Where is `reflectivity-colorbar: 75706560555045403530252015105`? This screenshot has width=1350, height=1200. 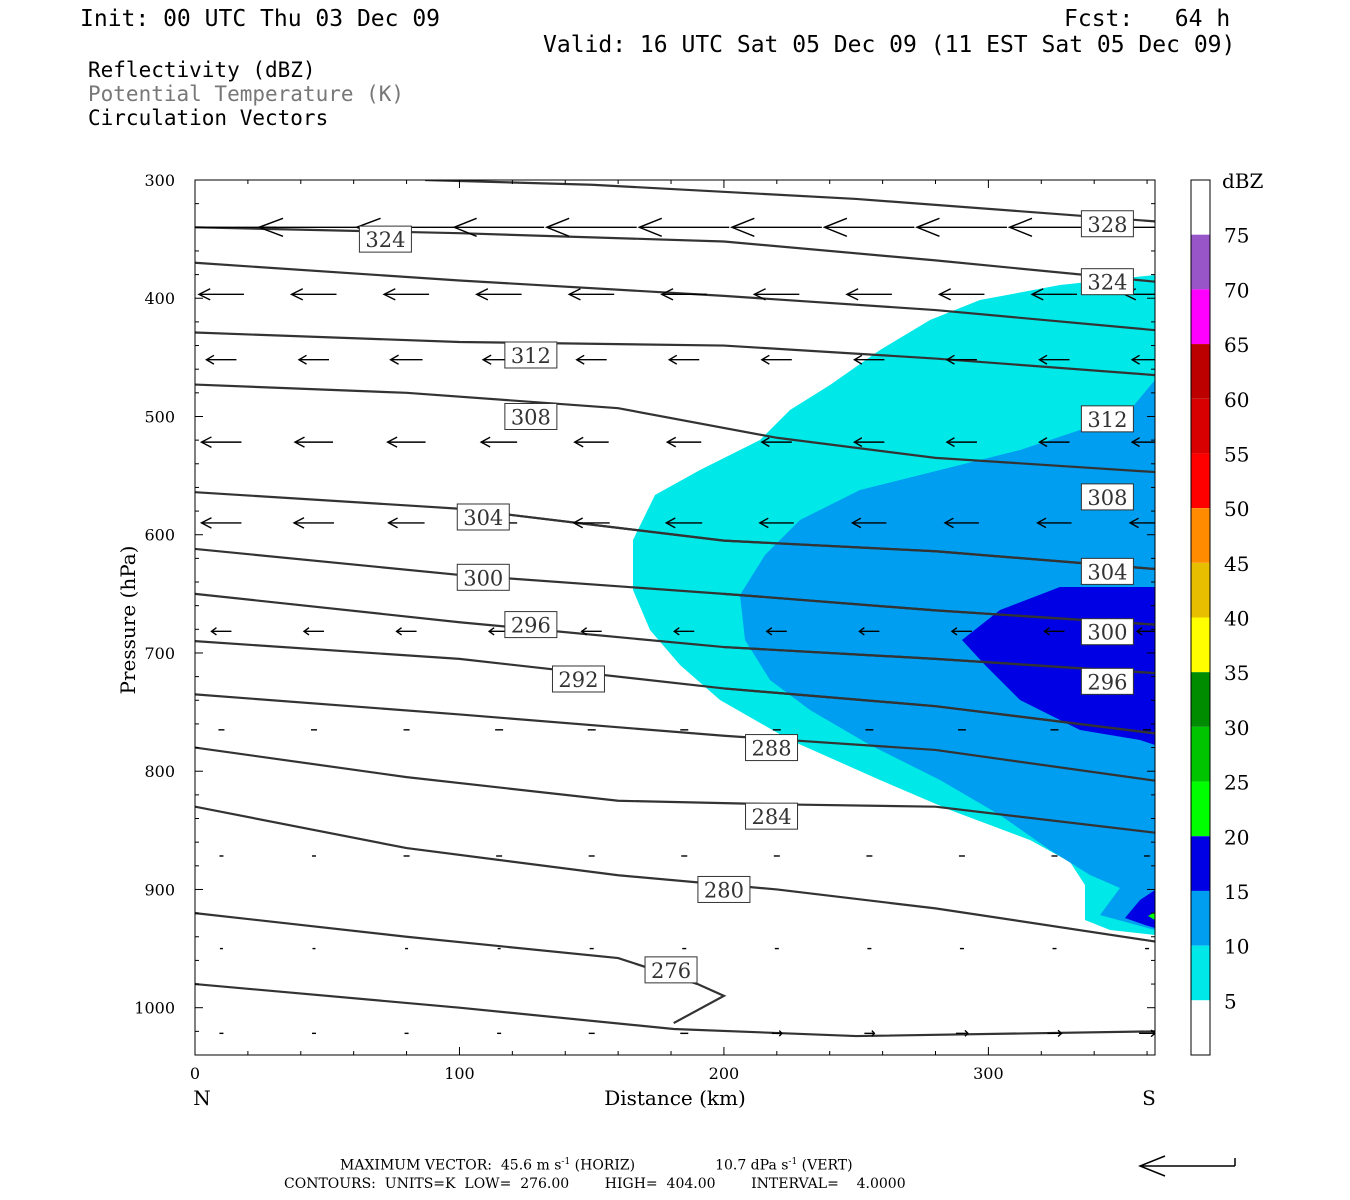 reflectivity-colorbar: 75706560555045403530252015105 is located at coordinates (1220, 617).